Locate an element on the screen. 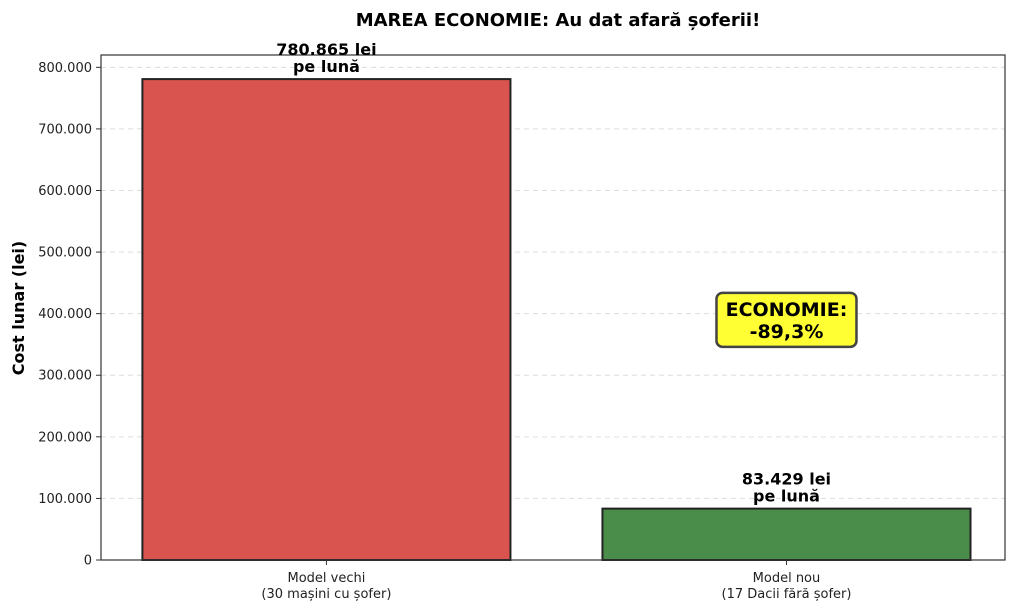 The image size is (1024, 612). x-tick-label: (30 mașini cu șofer) is located at coordinates (326, 594).